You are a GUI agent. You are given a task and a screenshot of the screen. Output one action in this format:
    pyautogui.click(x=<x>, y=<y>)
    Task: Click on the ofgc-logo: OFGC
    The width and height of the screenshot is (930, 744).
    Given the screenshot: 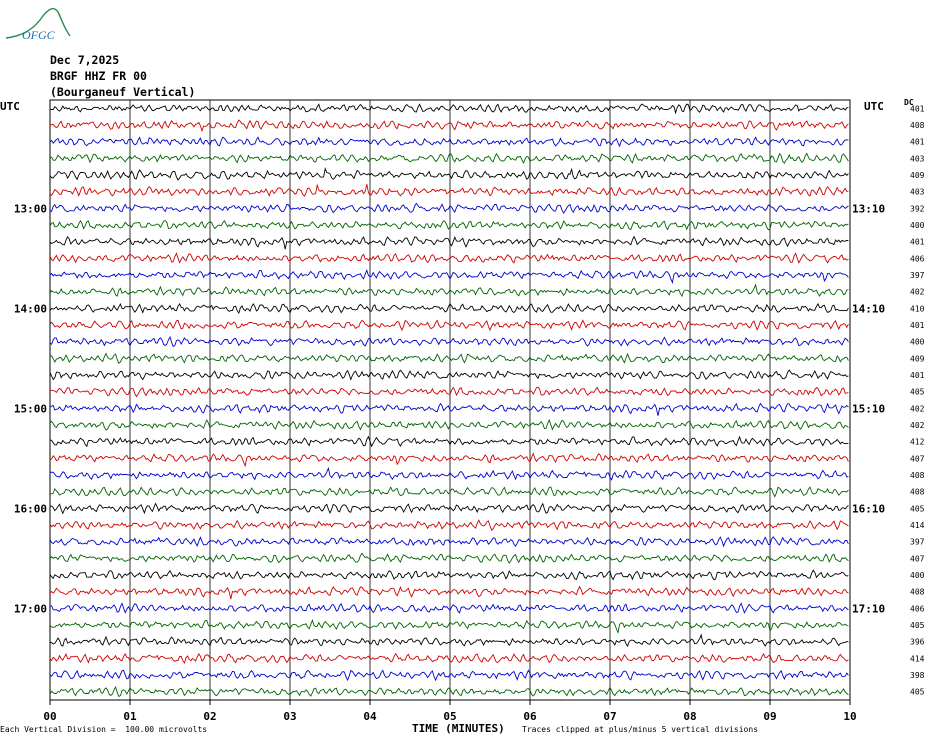 What is the action you would take?
    pyautogui.click(x=38, y=25)
    